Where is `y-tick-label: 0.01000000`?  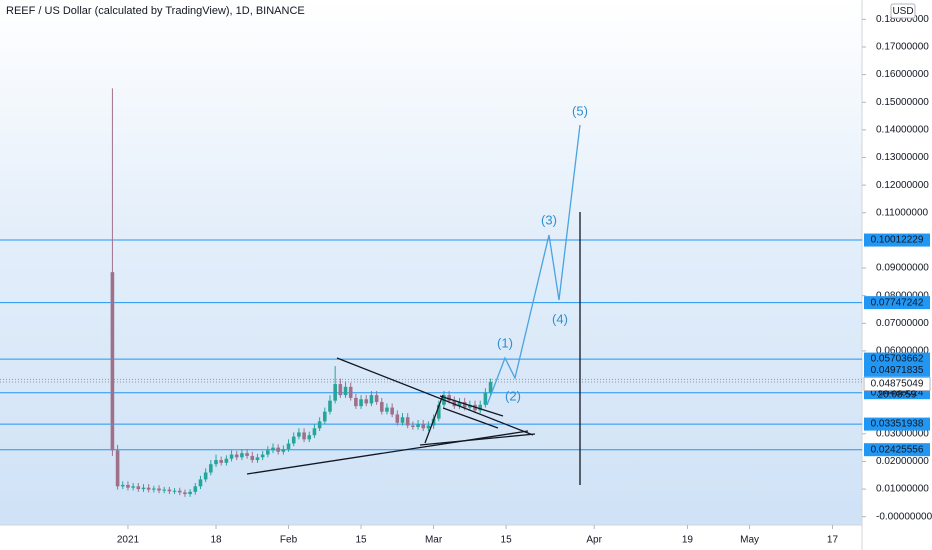 y-tick-label: 0.01000000 is located at coordinates (902, 489).